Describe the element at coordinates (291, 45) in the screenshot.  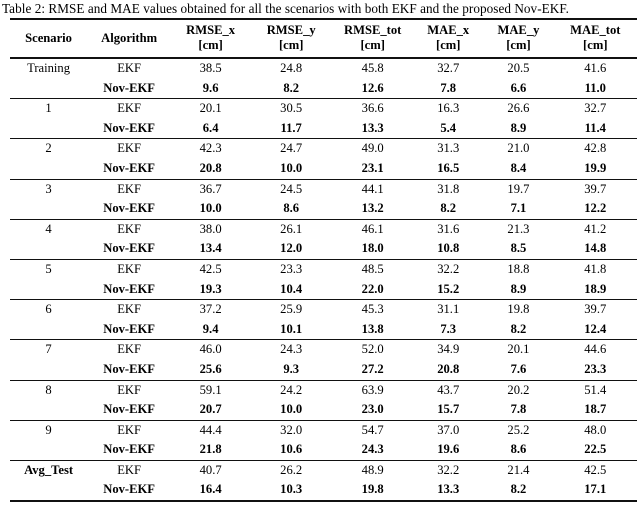
I see `column-unit: [cm]` at that location.